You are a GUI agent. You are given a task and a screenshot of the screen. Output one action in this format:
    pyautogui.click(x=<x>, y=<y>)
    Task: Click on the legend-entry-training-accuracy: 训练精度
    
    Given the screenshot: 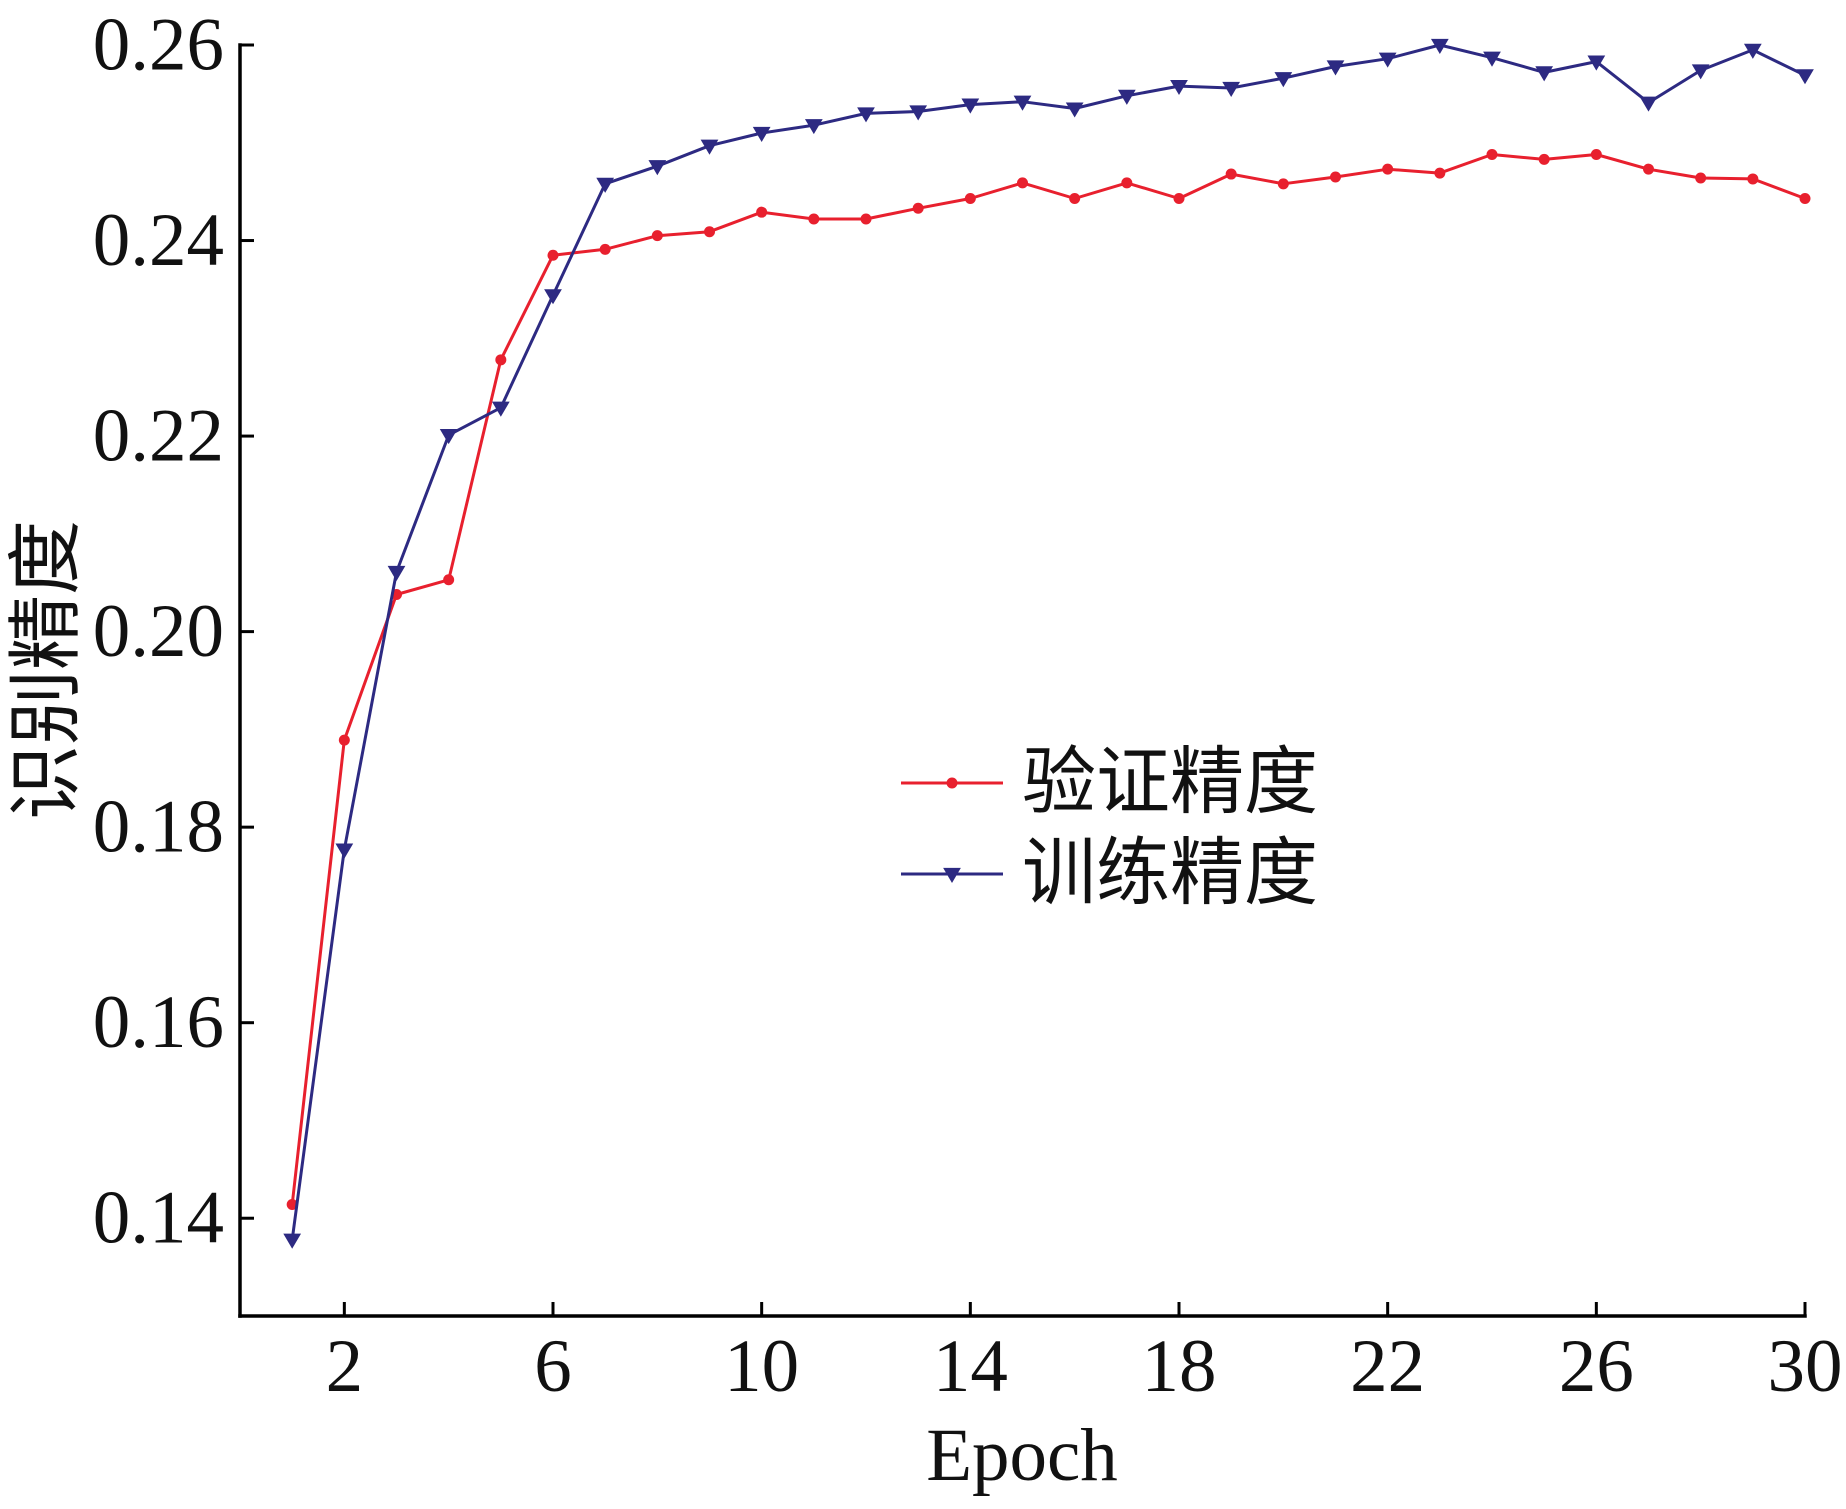 What is the action you would take?
    pyautogui.click(x=1109, y=874)
    